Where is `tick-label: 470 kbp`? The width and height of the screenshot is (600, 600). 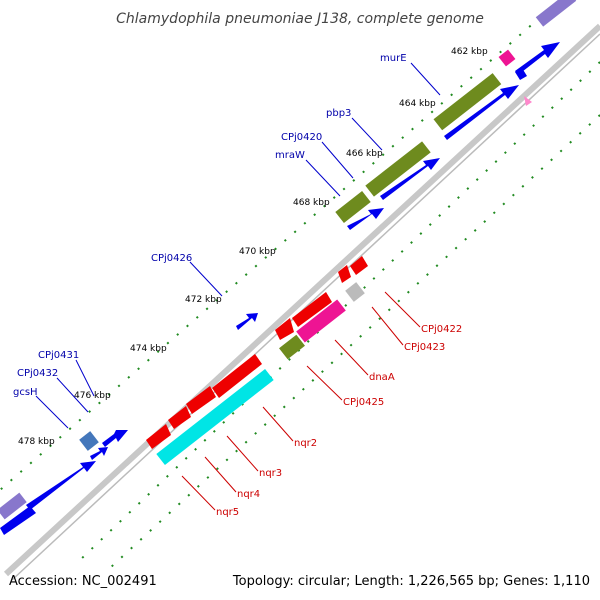 tick-label: 470 kbp is located at coordinates (257, 252).